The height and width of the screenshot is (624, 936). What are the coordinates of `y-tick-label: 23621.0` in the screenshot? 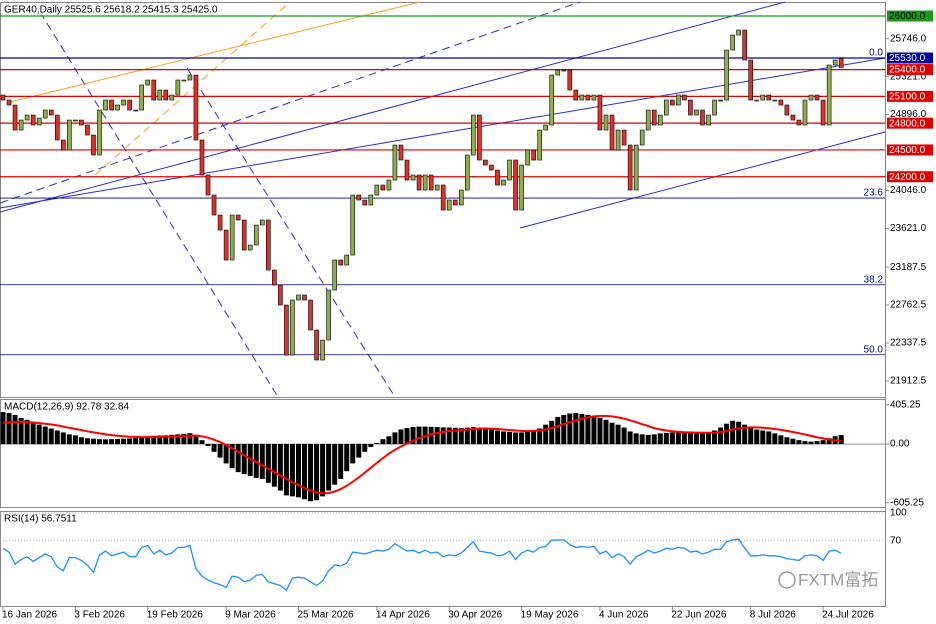 It's located at (908, 228).